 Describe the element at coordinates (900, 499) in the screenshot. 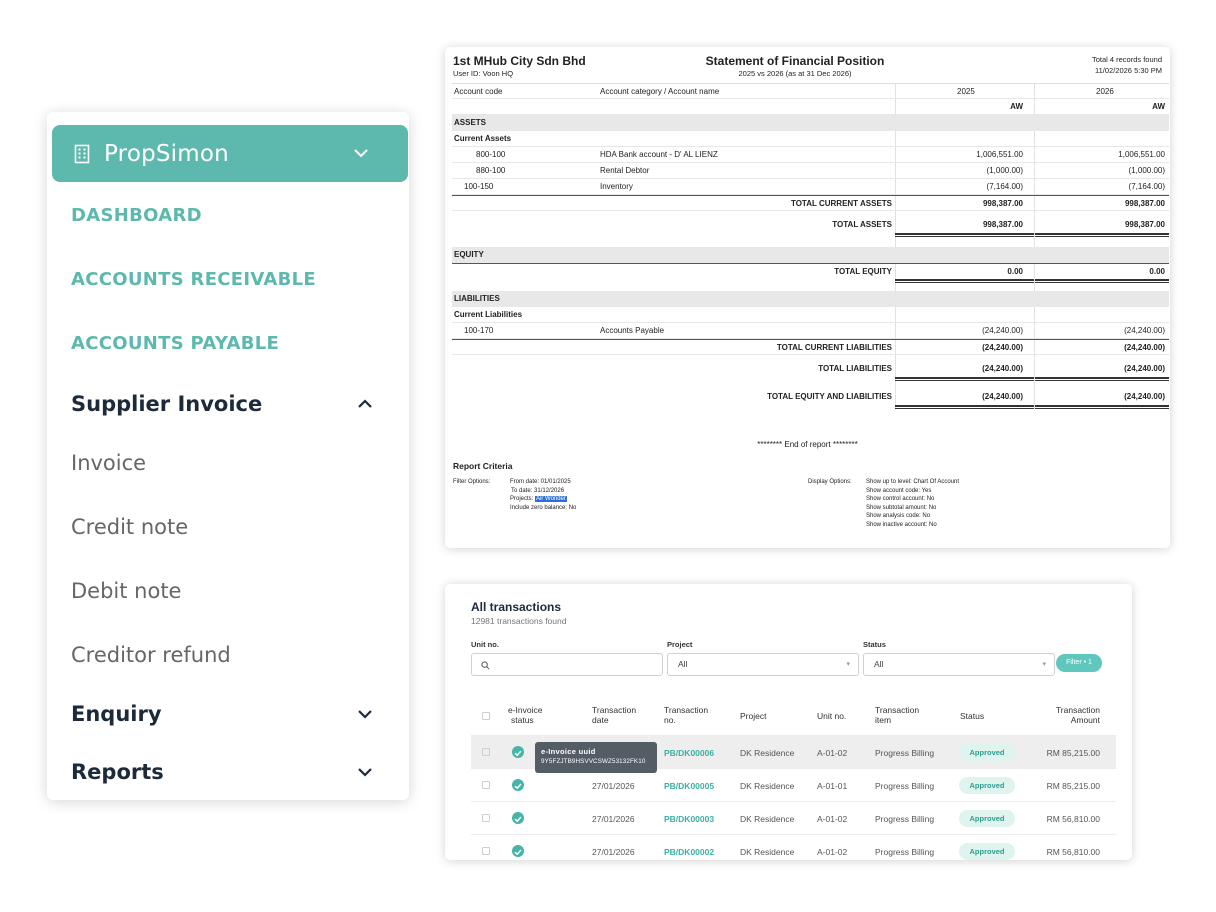

I see `display-option: Show control account: No` at that location.